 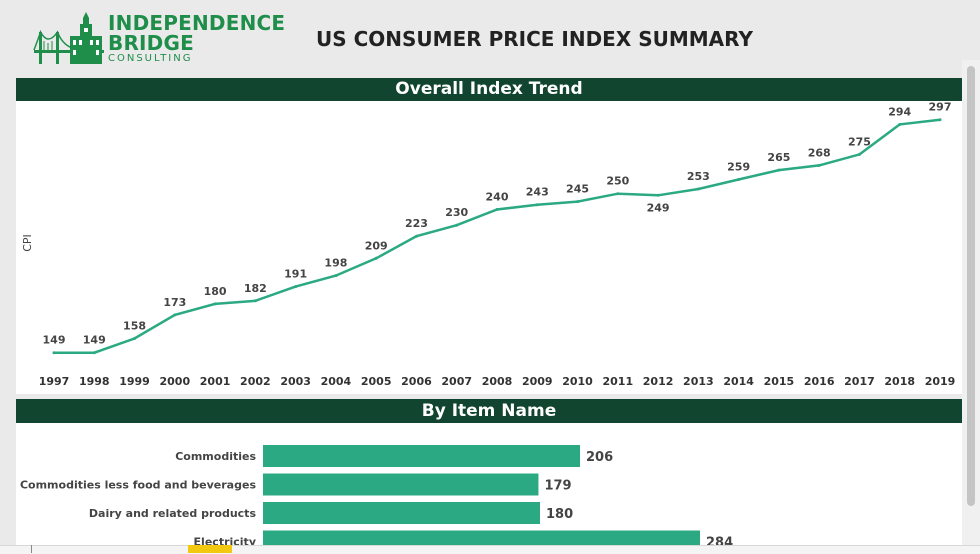 I want to click on x-tick-label: 2011, so click(x=618, y=381).